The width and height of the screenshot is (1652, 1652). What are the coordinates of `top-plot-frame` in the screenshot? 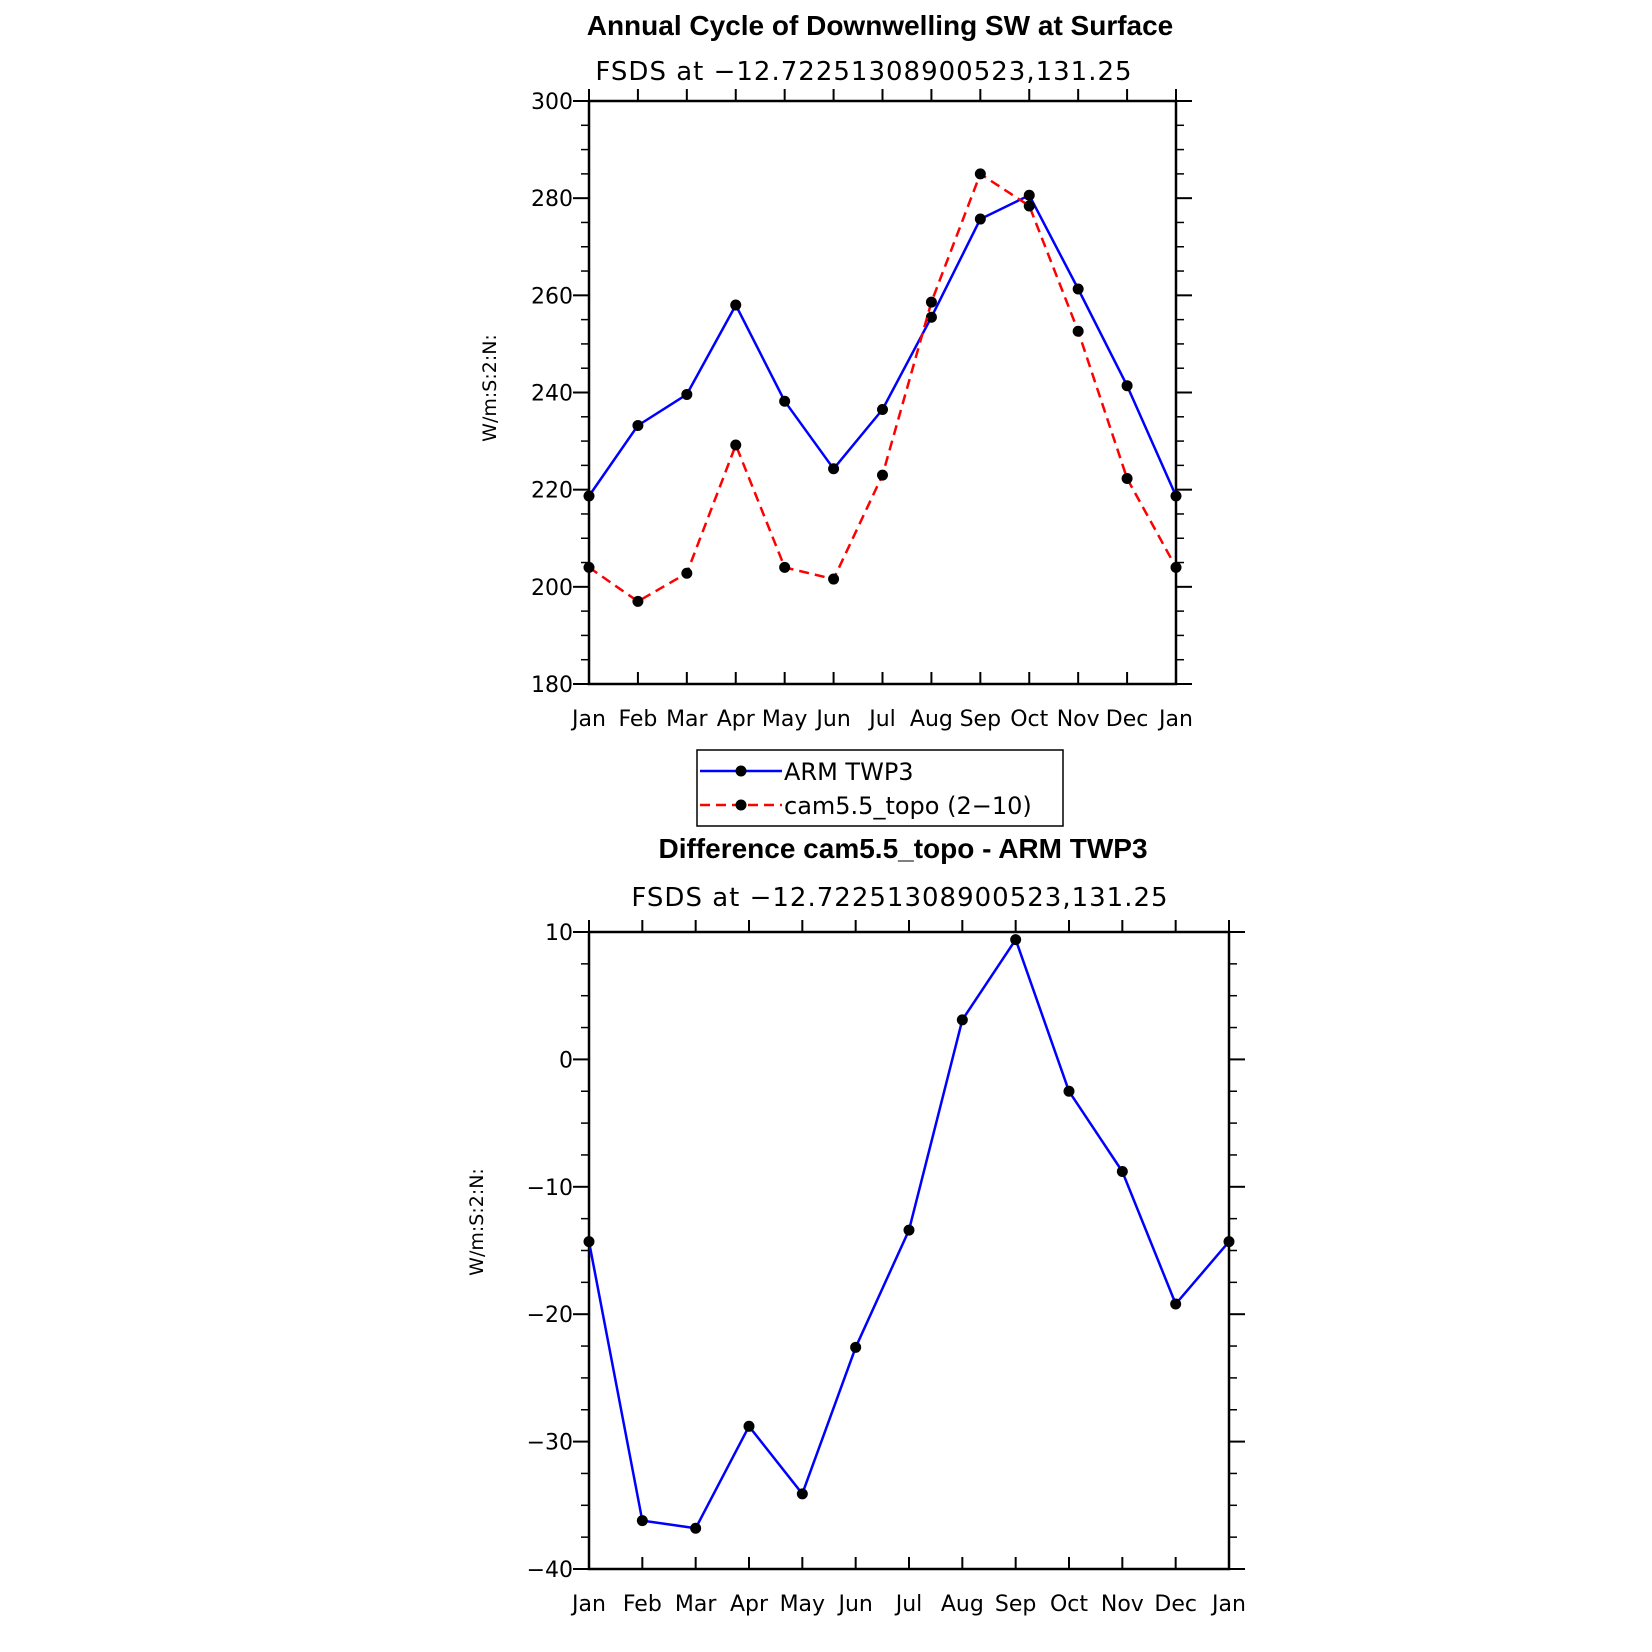 It's located at (882, 392).